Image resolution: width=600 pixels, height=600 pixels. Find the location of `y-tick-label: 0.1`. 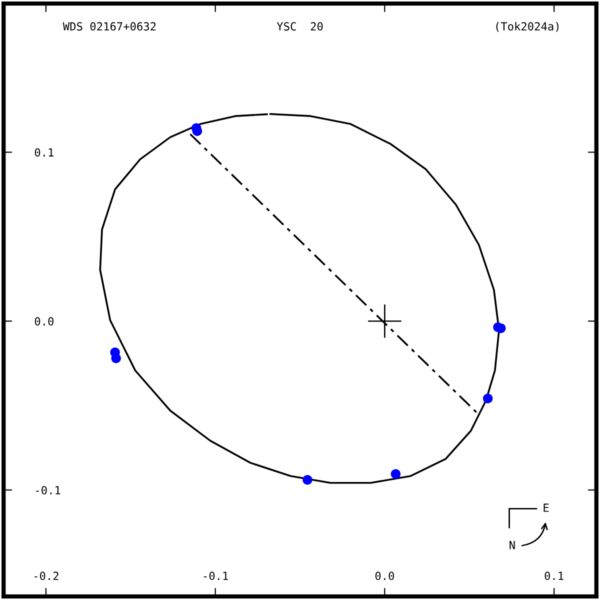

y-tick-label: 0.1 is located at coordinates (44, 152).